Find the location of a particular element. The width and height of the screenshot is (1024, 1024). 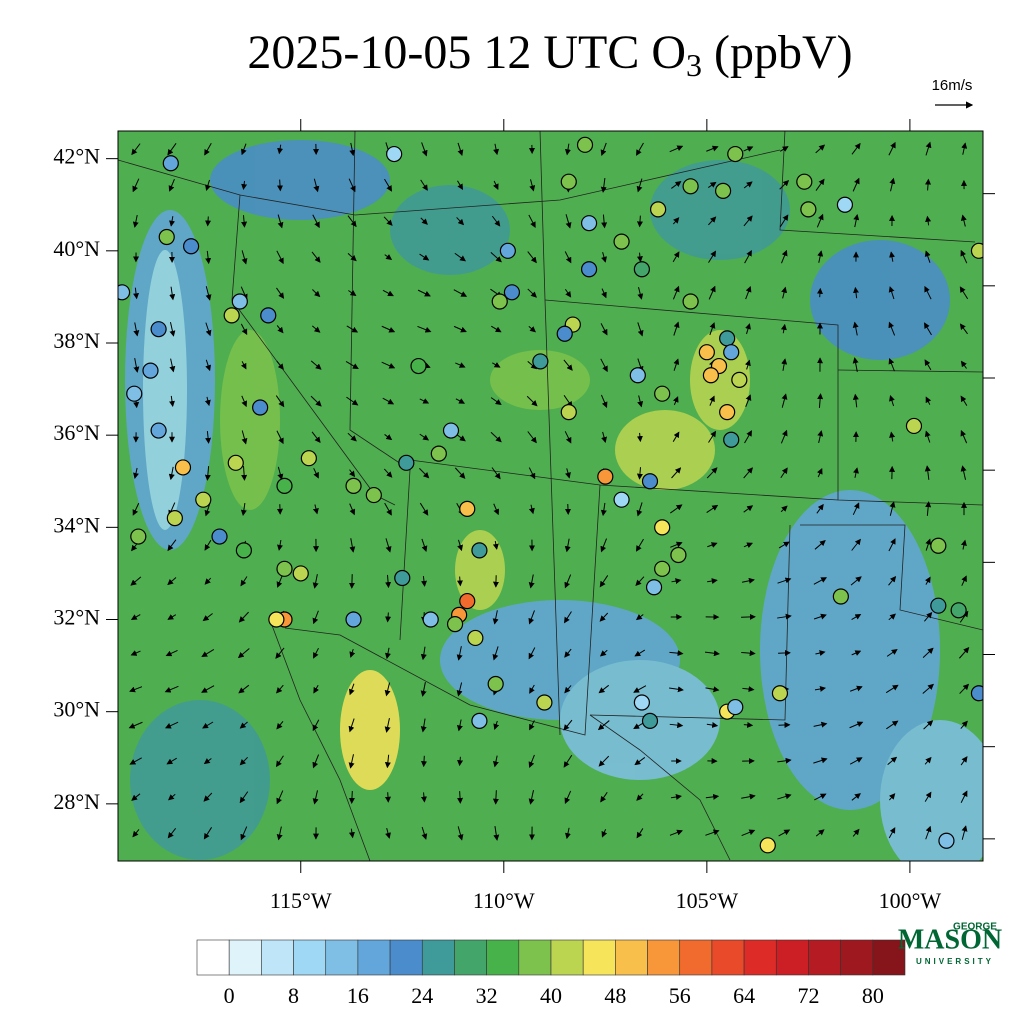

colorbar-label: 24 is located at coordinates (422, 995).